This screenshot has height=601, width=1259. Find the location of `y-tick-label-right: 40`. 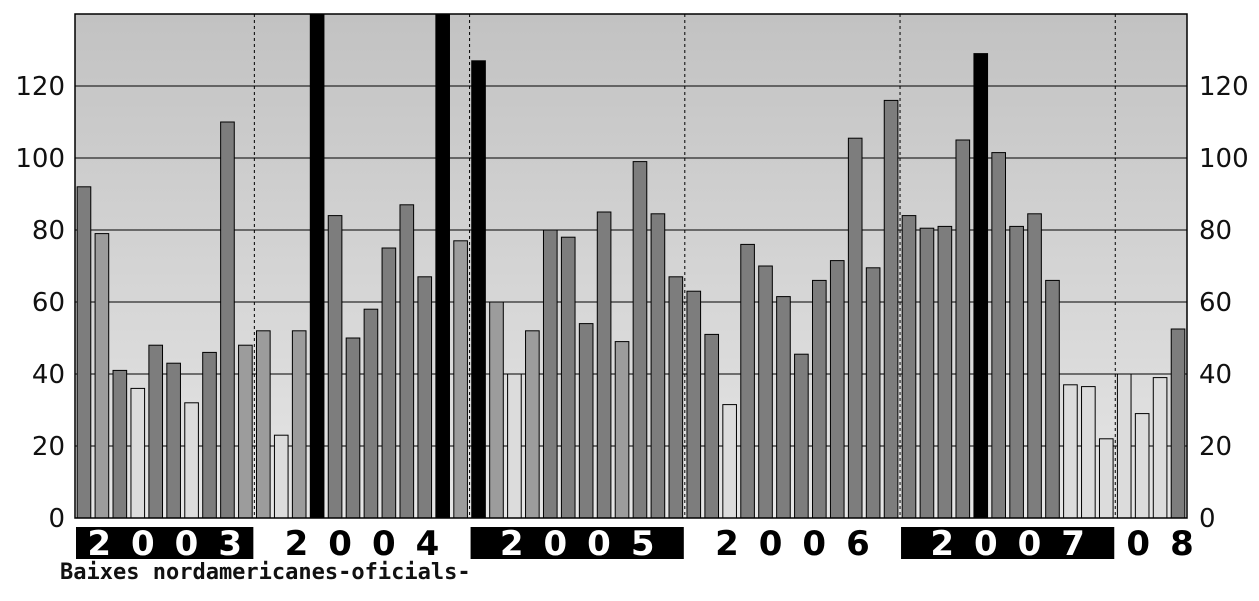

y-tick-label-right: 40 is located at coordinates (1215, 375).